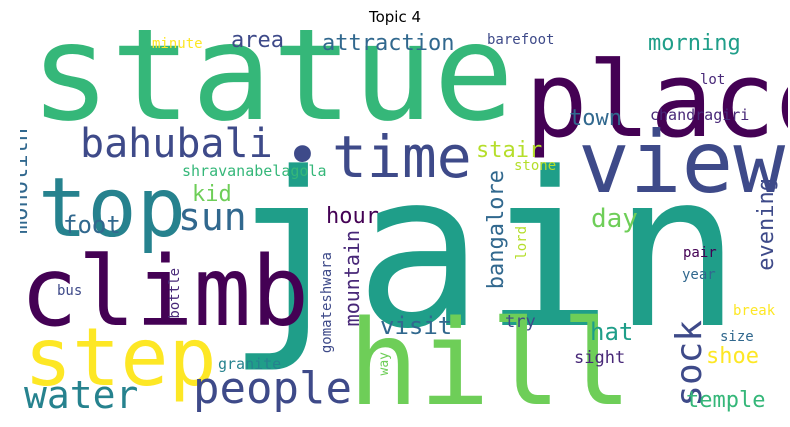 The image size is (790, 427). Describe the element at coordinates (212, 194) in the screenshot. I see `word-kid: kid` at that location.